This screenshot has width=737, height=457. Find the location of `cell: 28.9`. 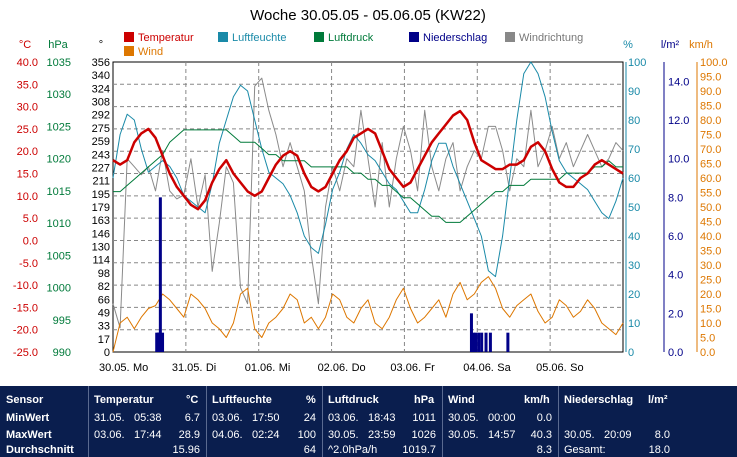

cell: 28.9 is located at coordinates (189, 435).